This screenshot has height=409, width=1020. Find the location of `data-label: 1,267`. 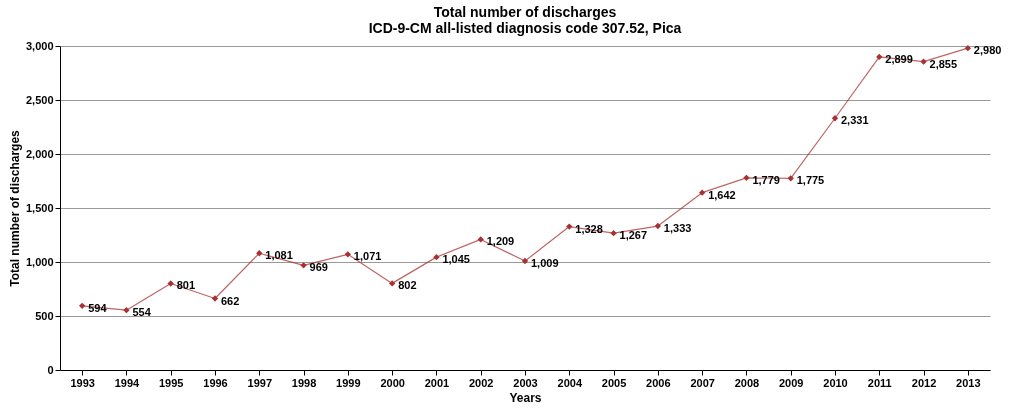

data-label: 1,267 is located at coordinates (633, 235).